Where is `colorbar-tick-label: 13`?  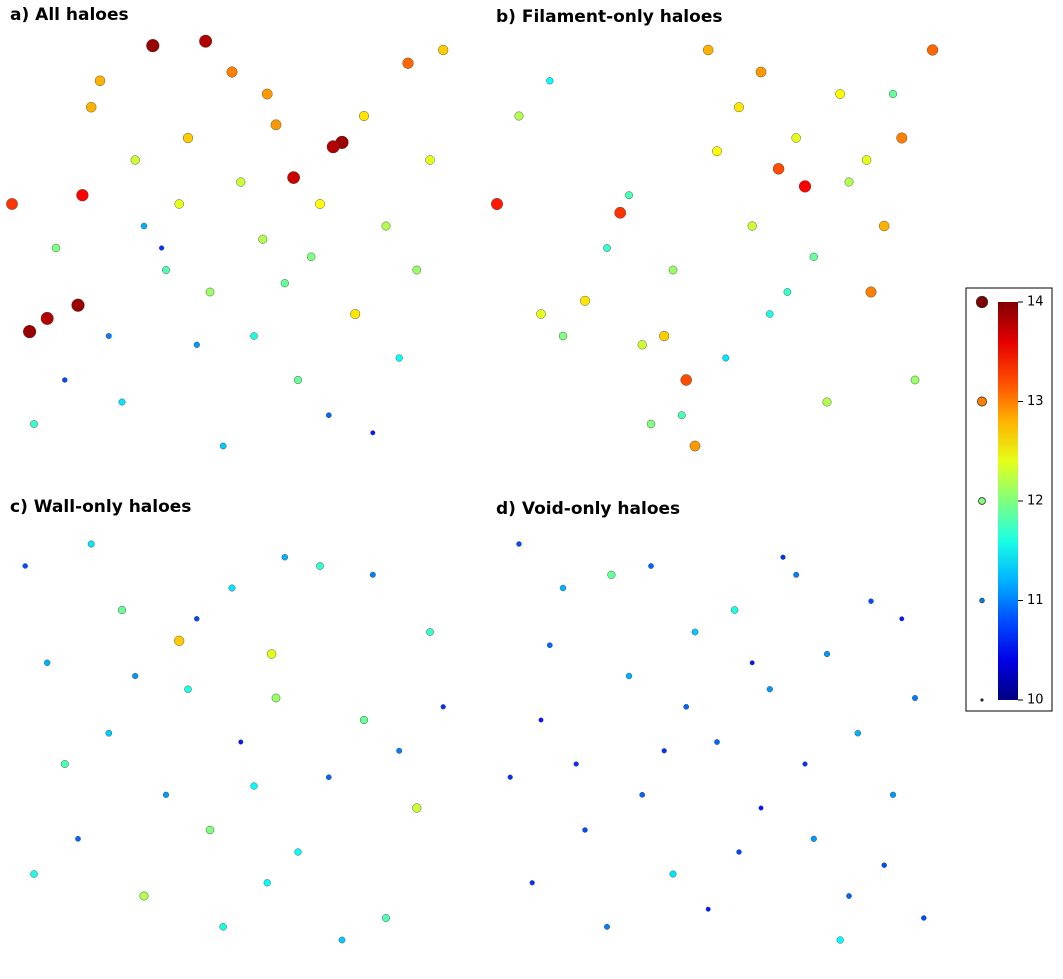
colorbar-tick-label: 13 is located at coordinates (1035, 401).